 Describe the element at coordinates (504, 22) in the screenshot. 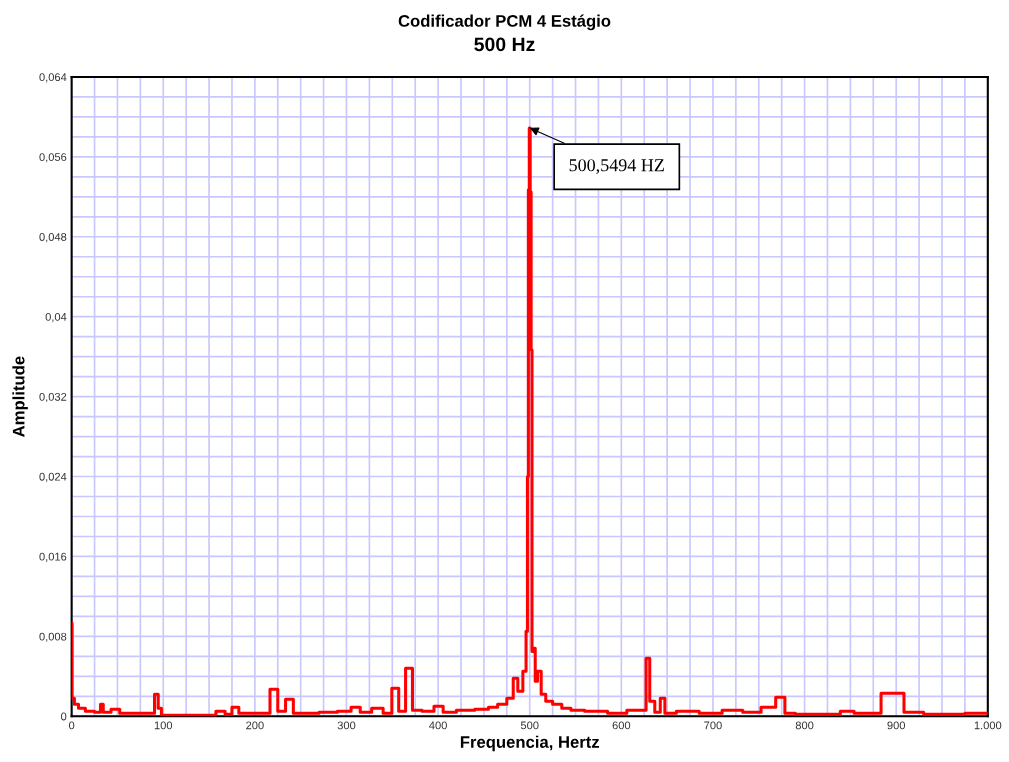

I see `chart-title: Codificador PCM 4 Estágio` at that location.